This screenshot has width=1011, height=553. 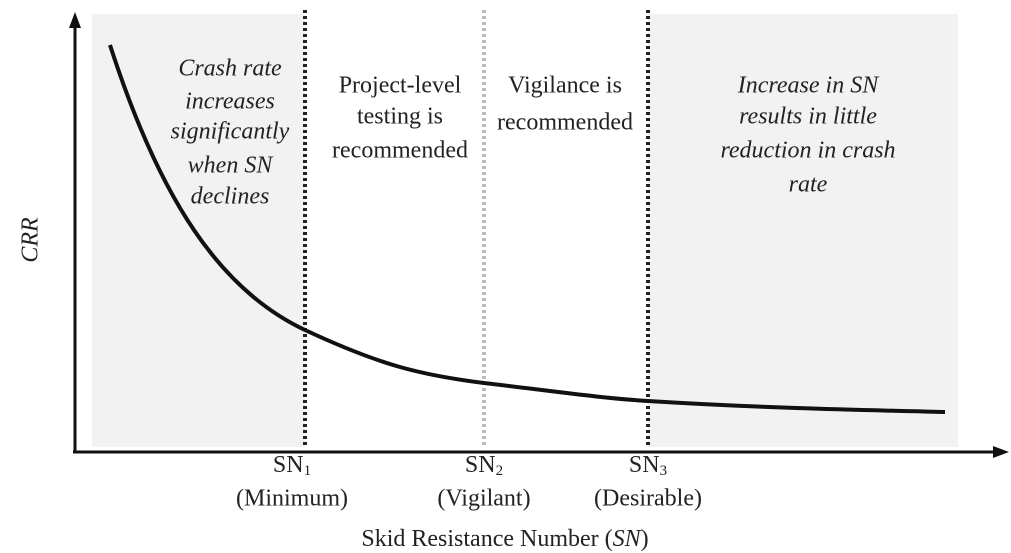 I want to click on threshold-symbol: SN2, so click(x=484, y=466).